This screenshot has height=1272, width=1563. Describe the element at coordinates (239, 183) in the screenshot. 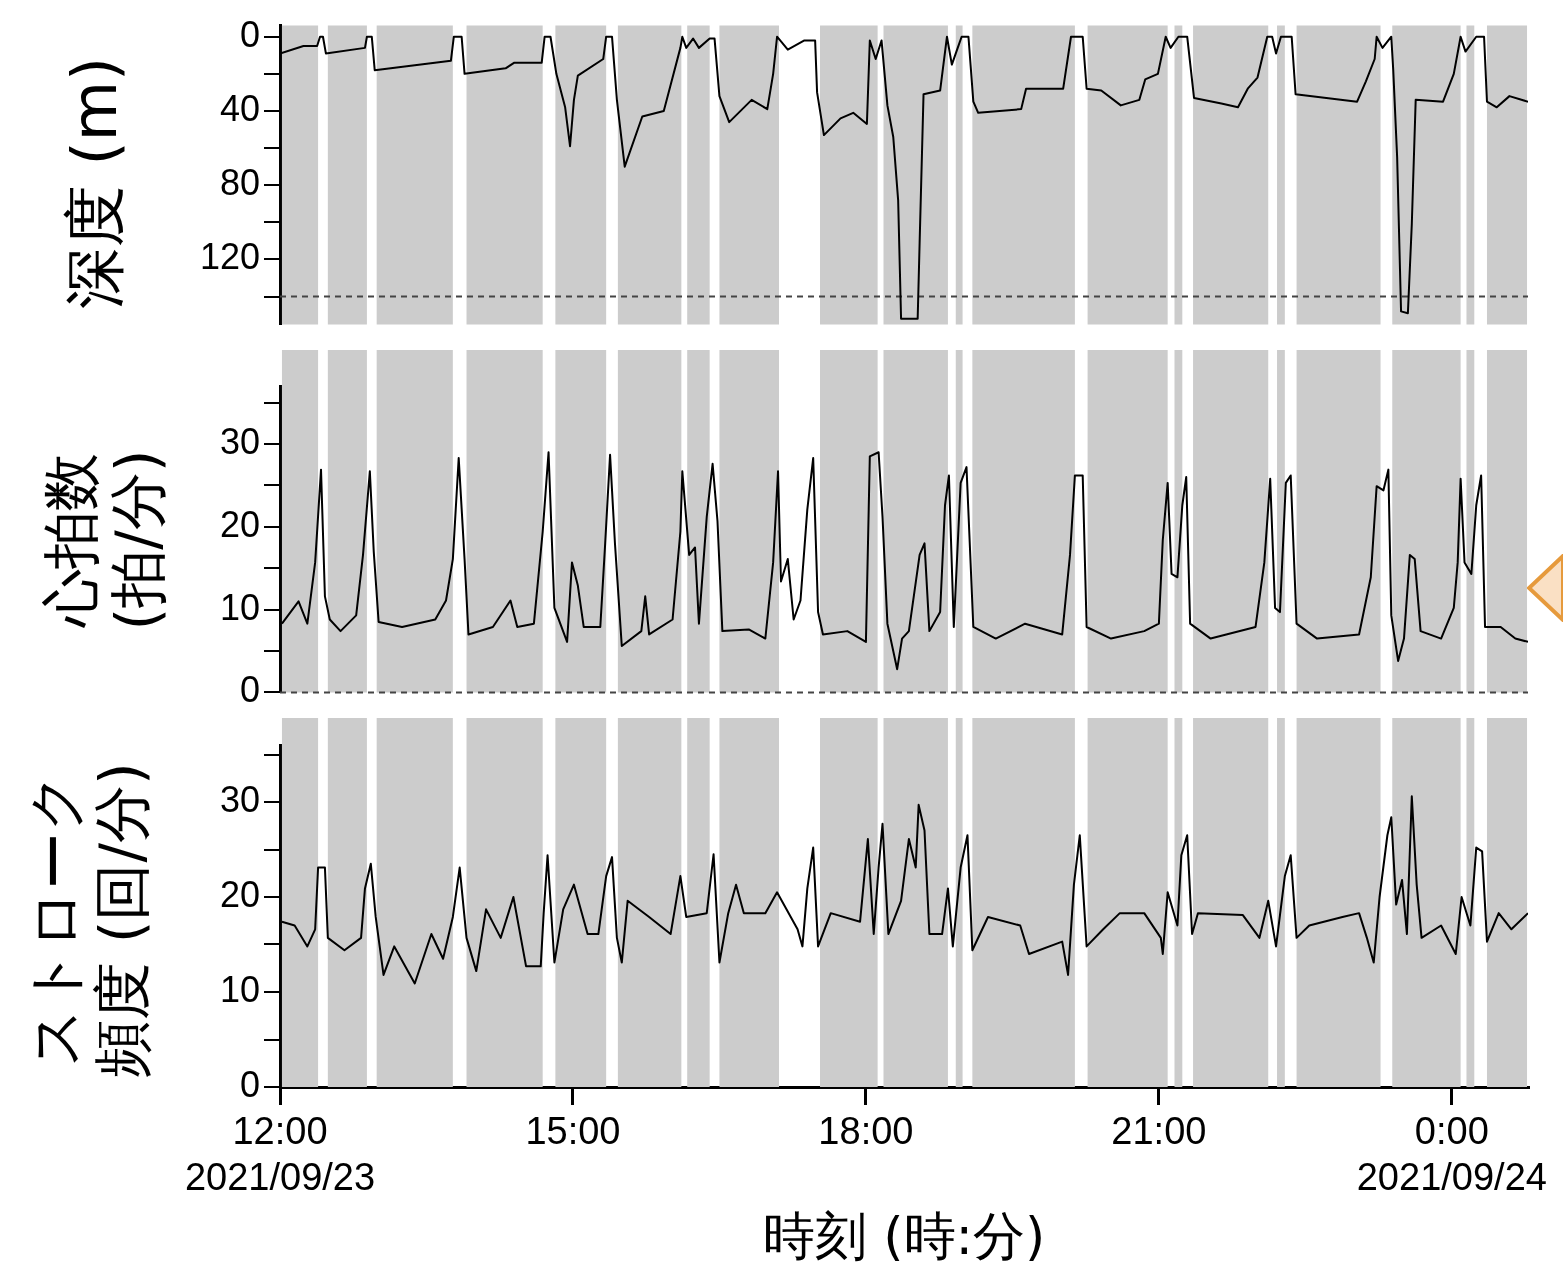

I see `y-tick-label: 80` at that location.